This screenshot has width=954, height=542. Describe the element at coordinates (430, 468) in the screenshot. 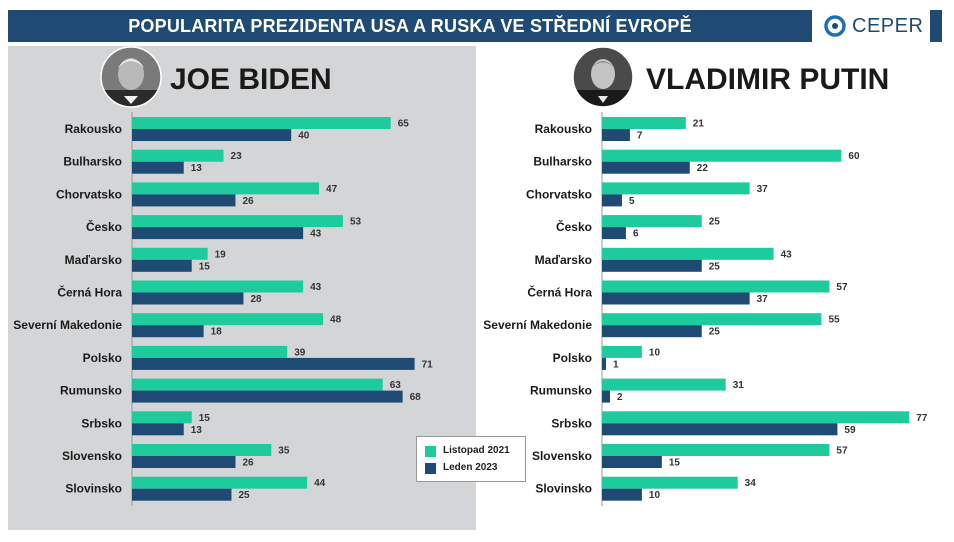

I see `legend-swatch-2023` at that location.